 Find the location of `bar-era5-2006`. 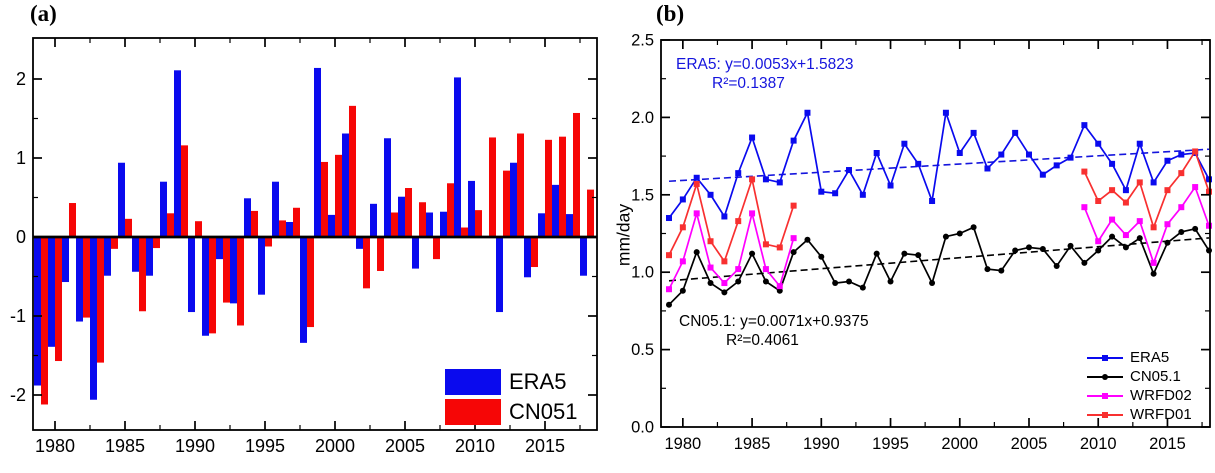

bar-era5-2006 is located at coordinates (415, 253).